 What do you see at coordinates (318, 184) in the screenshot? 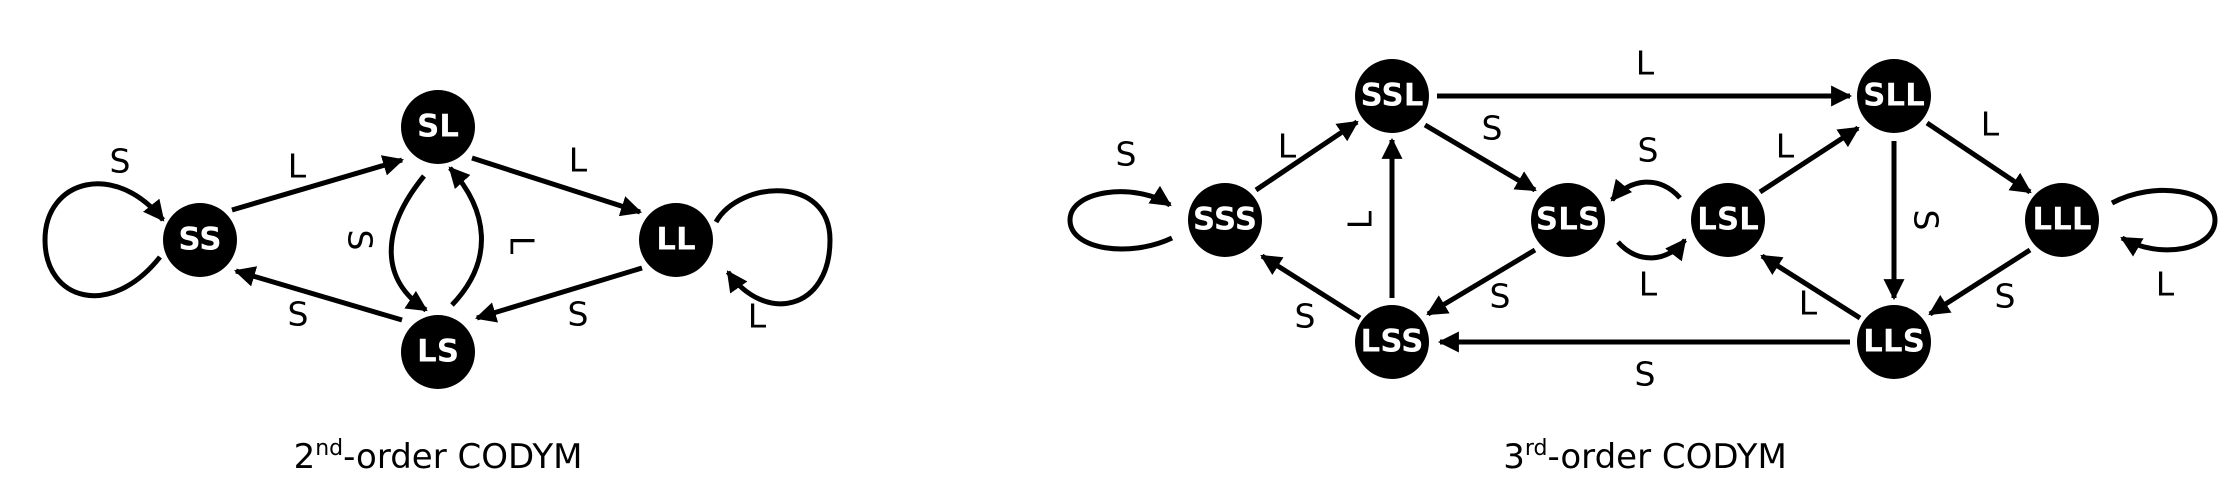
I see `edge-ss-to-sl` at bounding box center [318, 184].